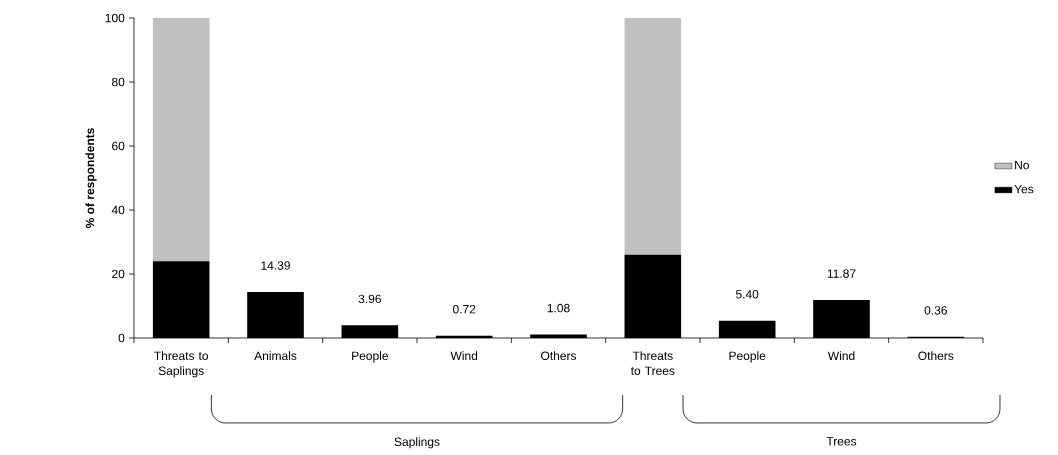 The height and width of the screenshot is (455, 1058). What do you see at coordinates (652, 363) in the screenshot?
I see `x-tick-label: Threats to Trees` at bounding box center [652, 363].